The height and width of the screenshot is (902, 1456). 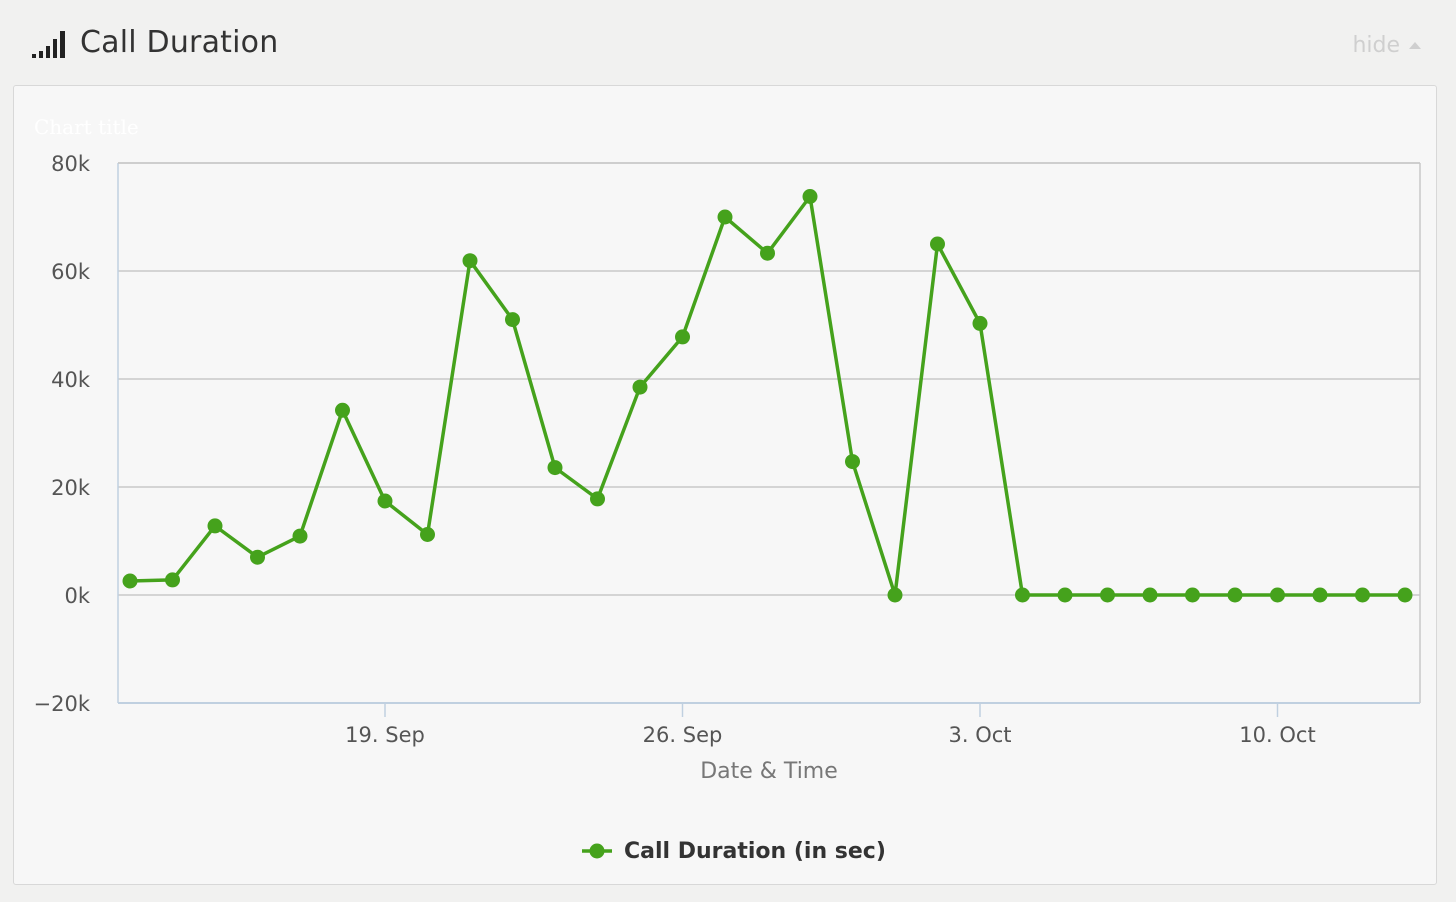 What do you see at coordinates (179, 42) in the screenshot?
I see `widget-title: Call Duration` at bounding box center [179, 42].